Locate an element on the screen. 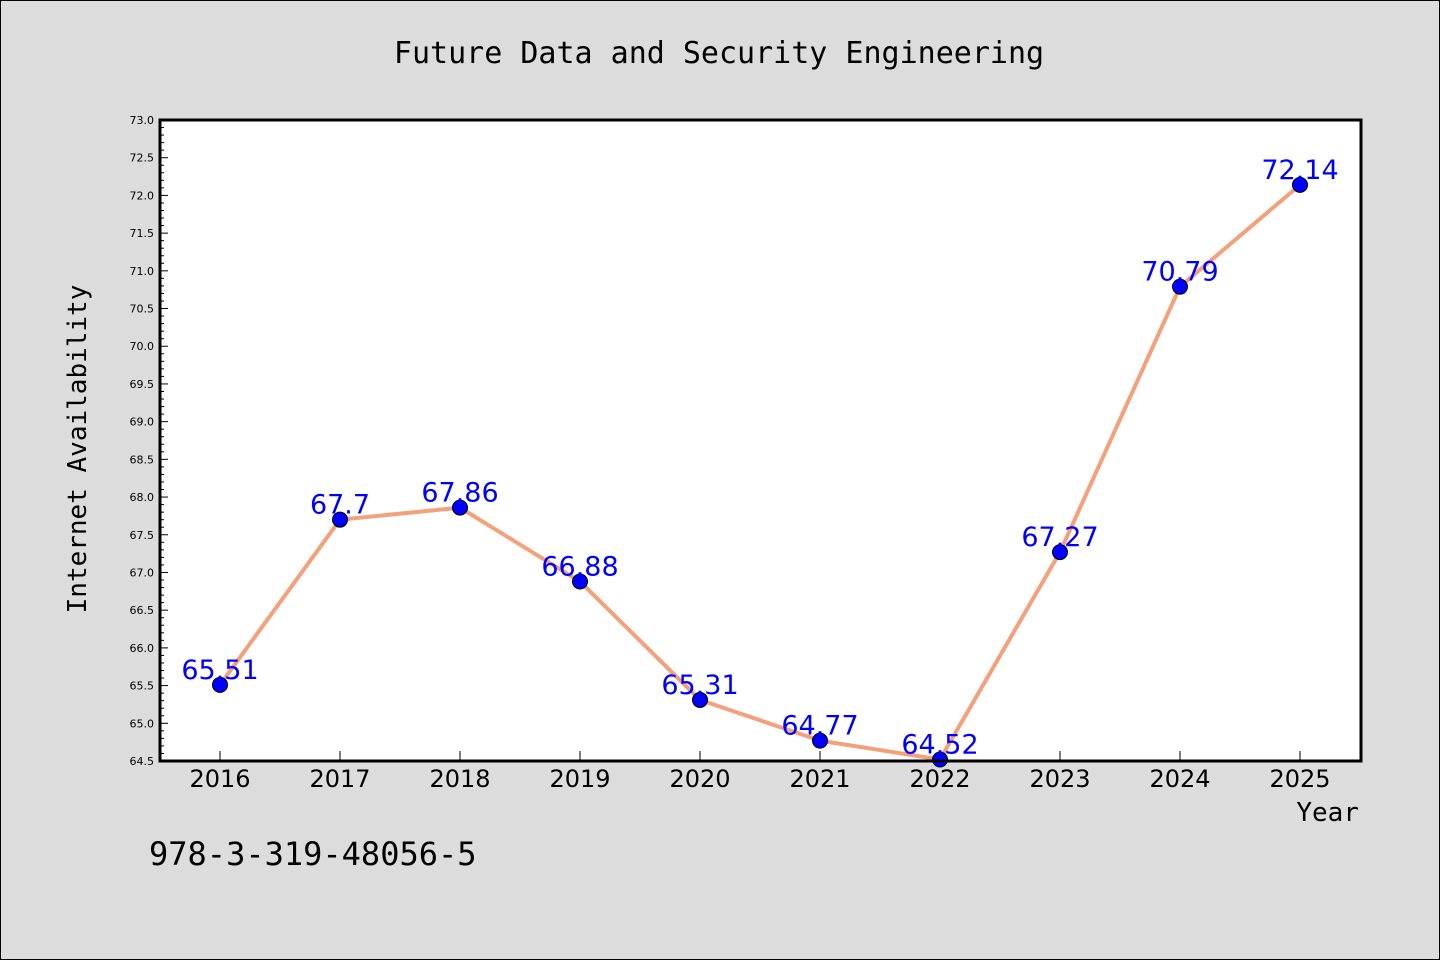 This screenshot has height=960, width=1440. y-tick-label: 72.0 is located at coordinates (142, 195).